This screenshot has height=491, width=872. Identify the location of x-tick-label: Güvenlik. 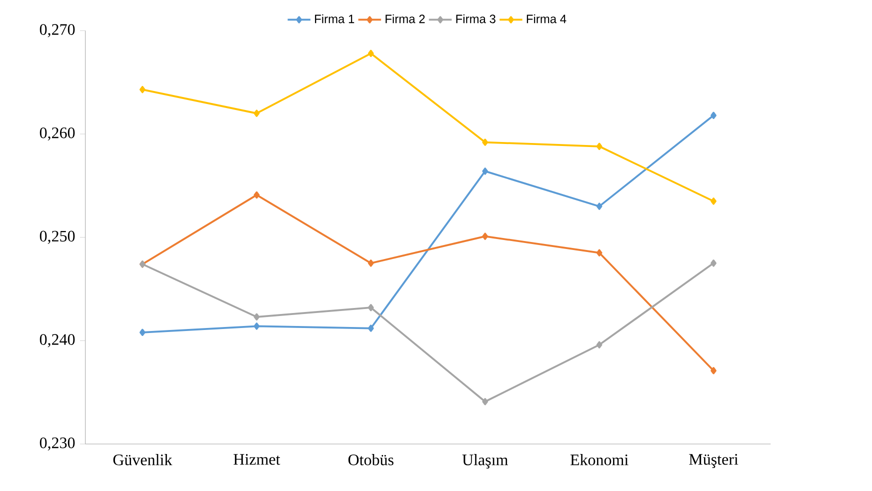
(142, 460).